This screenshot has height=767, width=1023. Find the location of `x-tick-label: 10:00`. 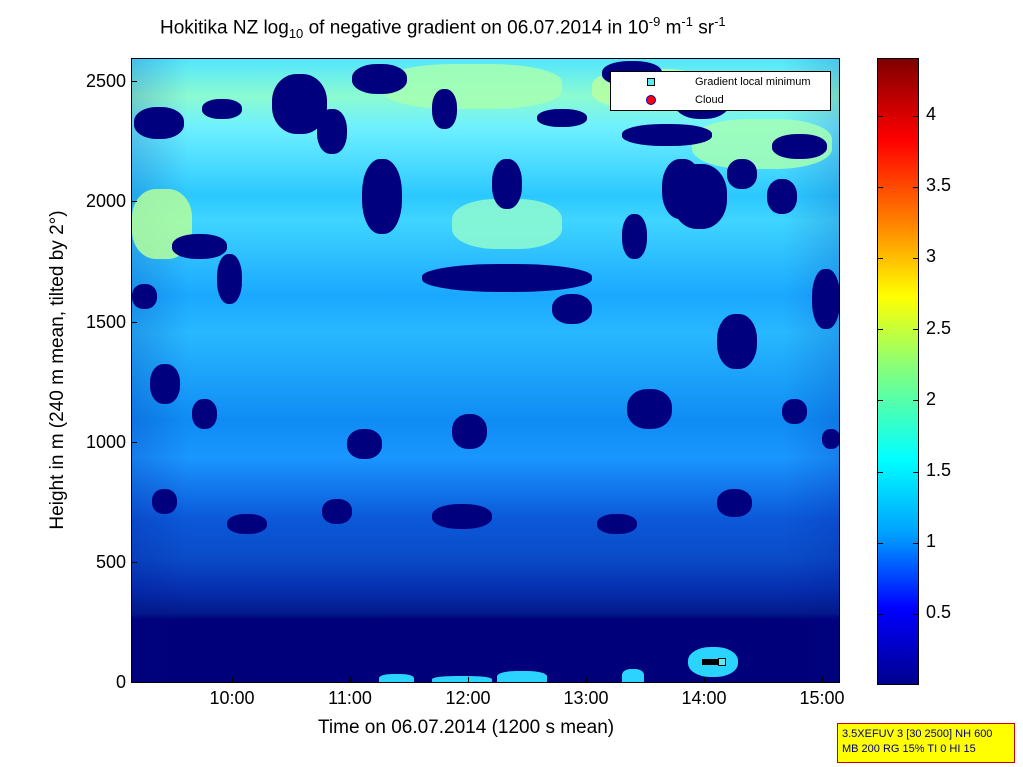

x-tick-label: 10:00 is located at coordinates (232, 698).